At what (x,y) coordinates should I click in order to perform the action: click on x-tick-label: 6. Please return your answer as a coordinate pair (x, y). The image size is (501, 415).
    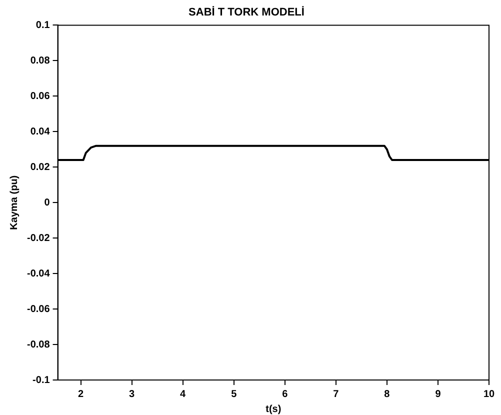
    Looking at the image, I should click on (285, 394).